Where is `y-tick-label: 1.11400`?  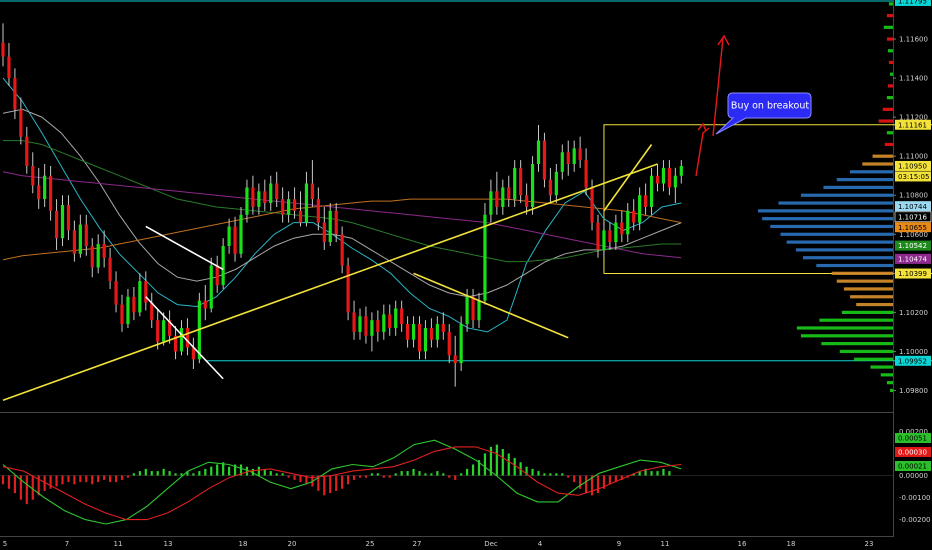 y-tick-label: 1.11400 is located at coordinates (913, 79).